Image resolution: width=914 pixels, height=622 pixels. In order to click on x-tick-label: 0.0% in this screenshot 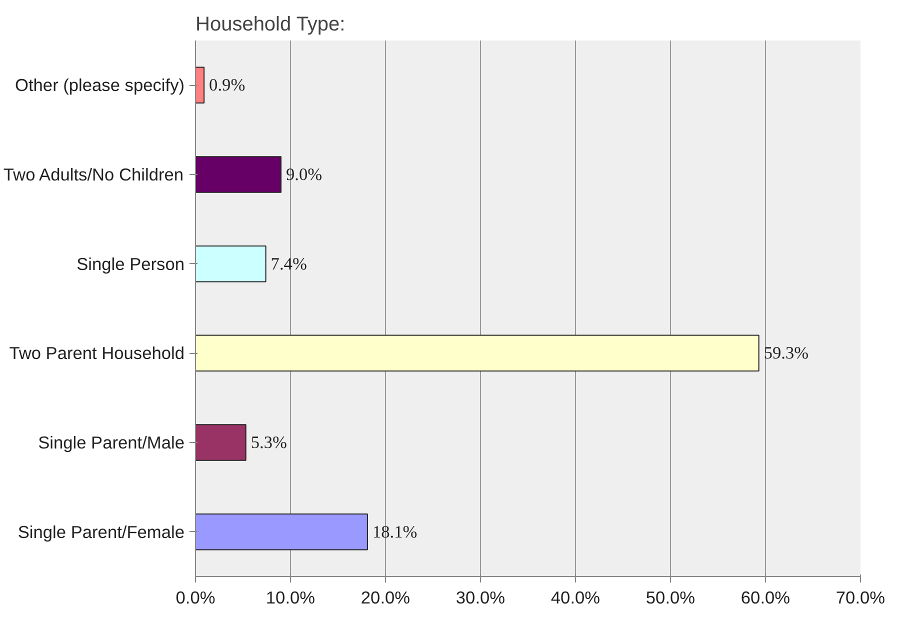, I will do `click(196, 598)`.